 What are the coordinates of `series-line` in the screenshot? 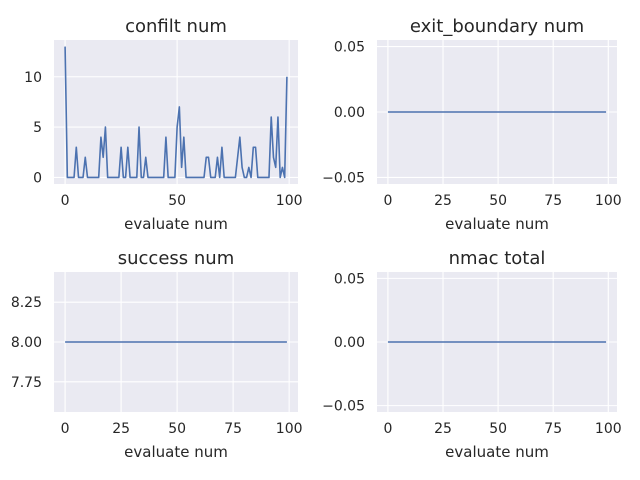 It's located at (176, 112).